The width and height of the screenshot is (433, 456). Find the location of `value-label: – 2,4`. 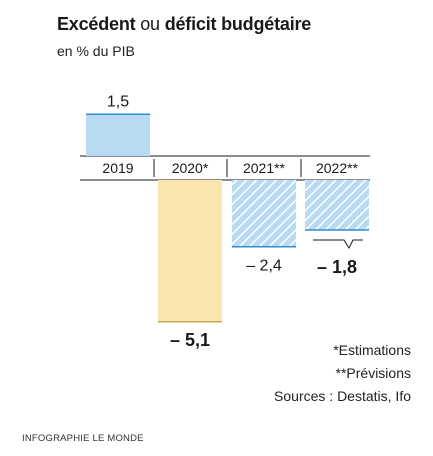

value-label: – 2,4 is located at coordinates (264, 266).